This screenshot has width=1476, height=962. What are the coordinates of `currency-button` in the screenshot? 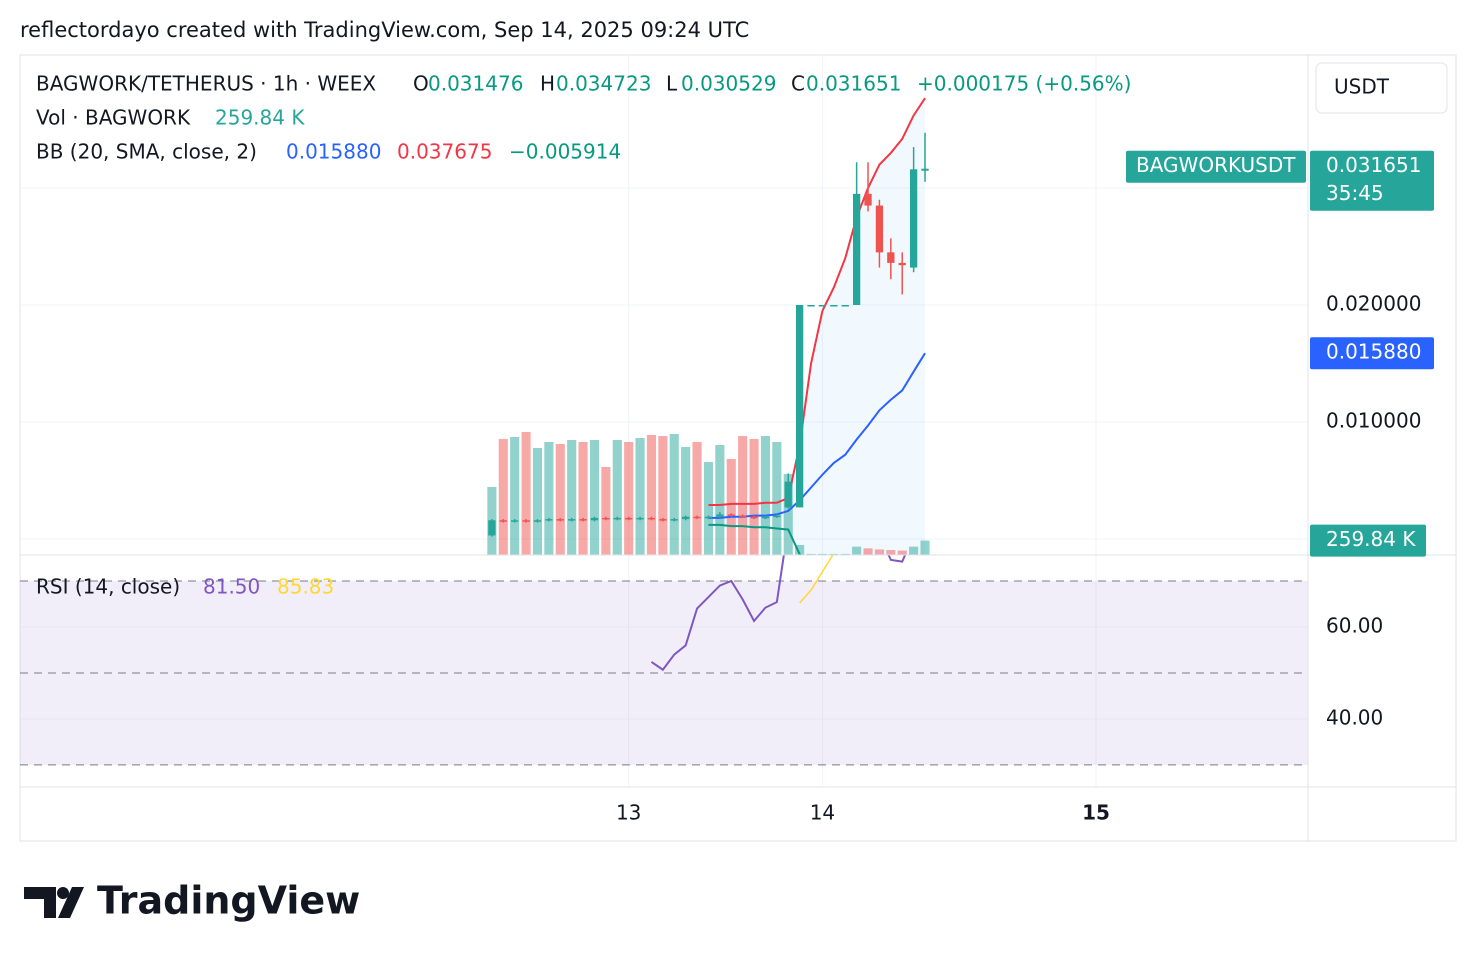 It's located at (1381, 88).